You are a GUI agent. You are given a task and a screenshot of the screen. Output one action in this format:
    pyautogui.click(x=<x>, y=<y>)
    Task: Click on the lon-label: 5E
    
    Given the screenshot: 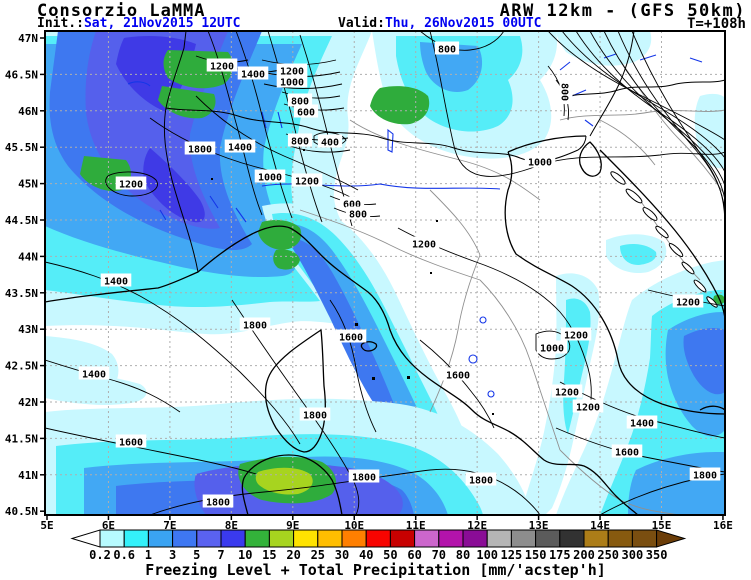 What is the action you would take?
    pyautogui.click(x=46, y=525)
    